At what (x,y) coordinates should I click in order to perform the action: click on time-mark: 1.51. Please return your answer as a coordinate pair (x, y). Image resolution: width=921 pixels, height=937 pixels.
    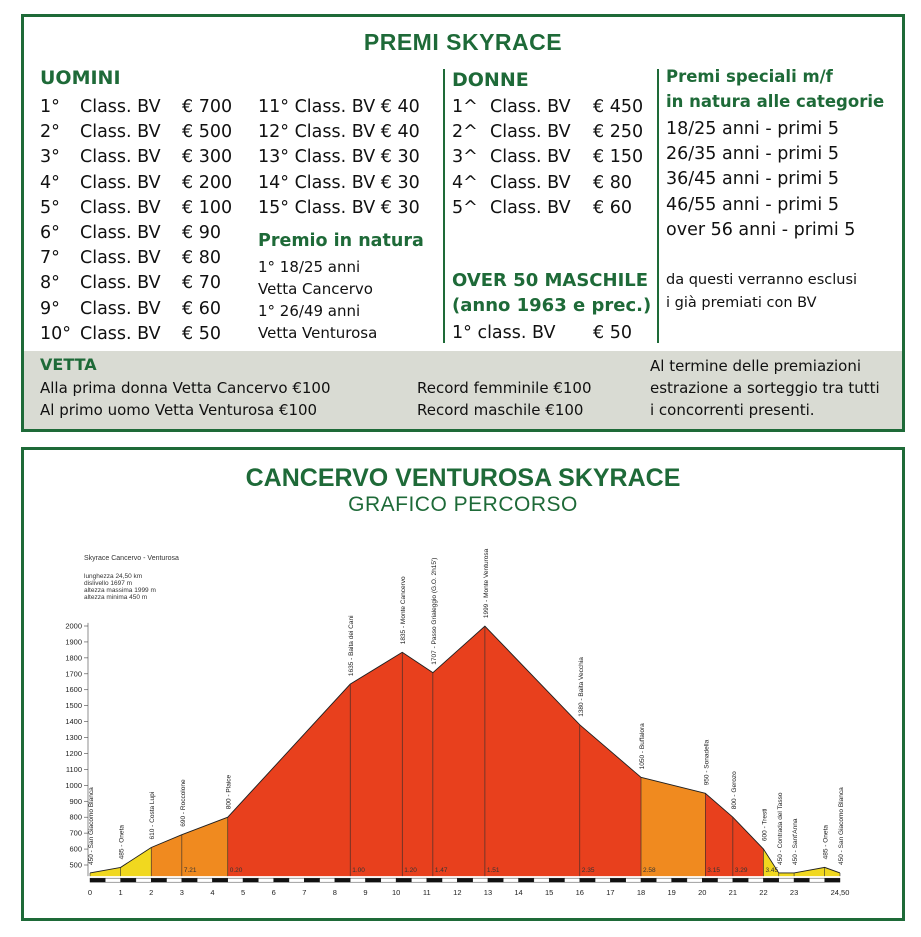
    Looking at the image, I should click on (493, 870).